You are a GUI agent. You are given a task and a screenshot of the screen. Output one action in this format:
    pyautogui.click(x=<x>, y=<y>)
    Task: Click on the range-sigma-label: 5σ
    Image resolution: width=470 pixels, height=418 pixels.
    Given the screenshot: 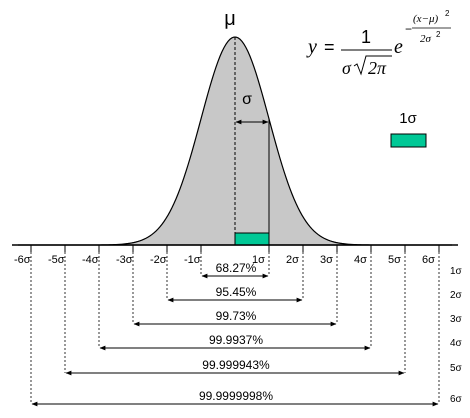 What is the action you would take?
    pyautogui.click(x=456, y=368)
    